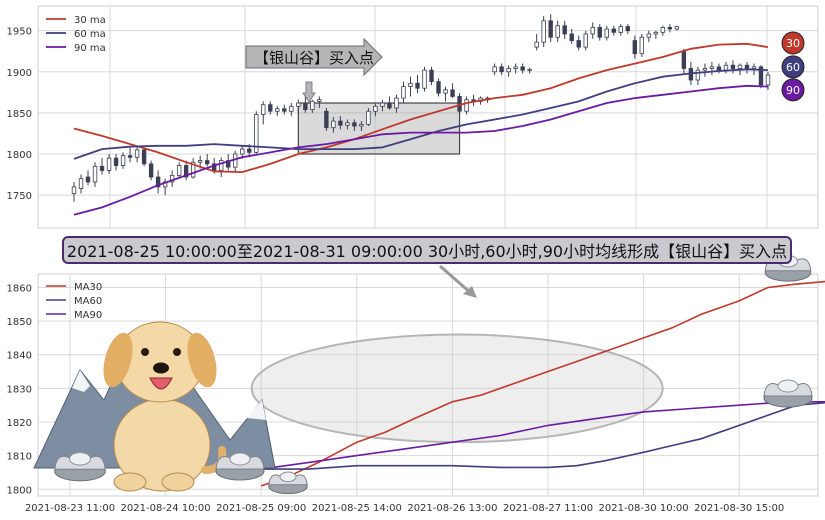 The width and height of the screenshot is (825, 520). I want to click on highlight-ellipse, so click(457, 388).